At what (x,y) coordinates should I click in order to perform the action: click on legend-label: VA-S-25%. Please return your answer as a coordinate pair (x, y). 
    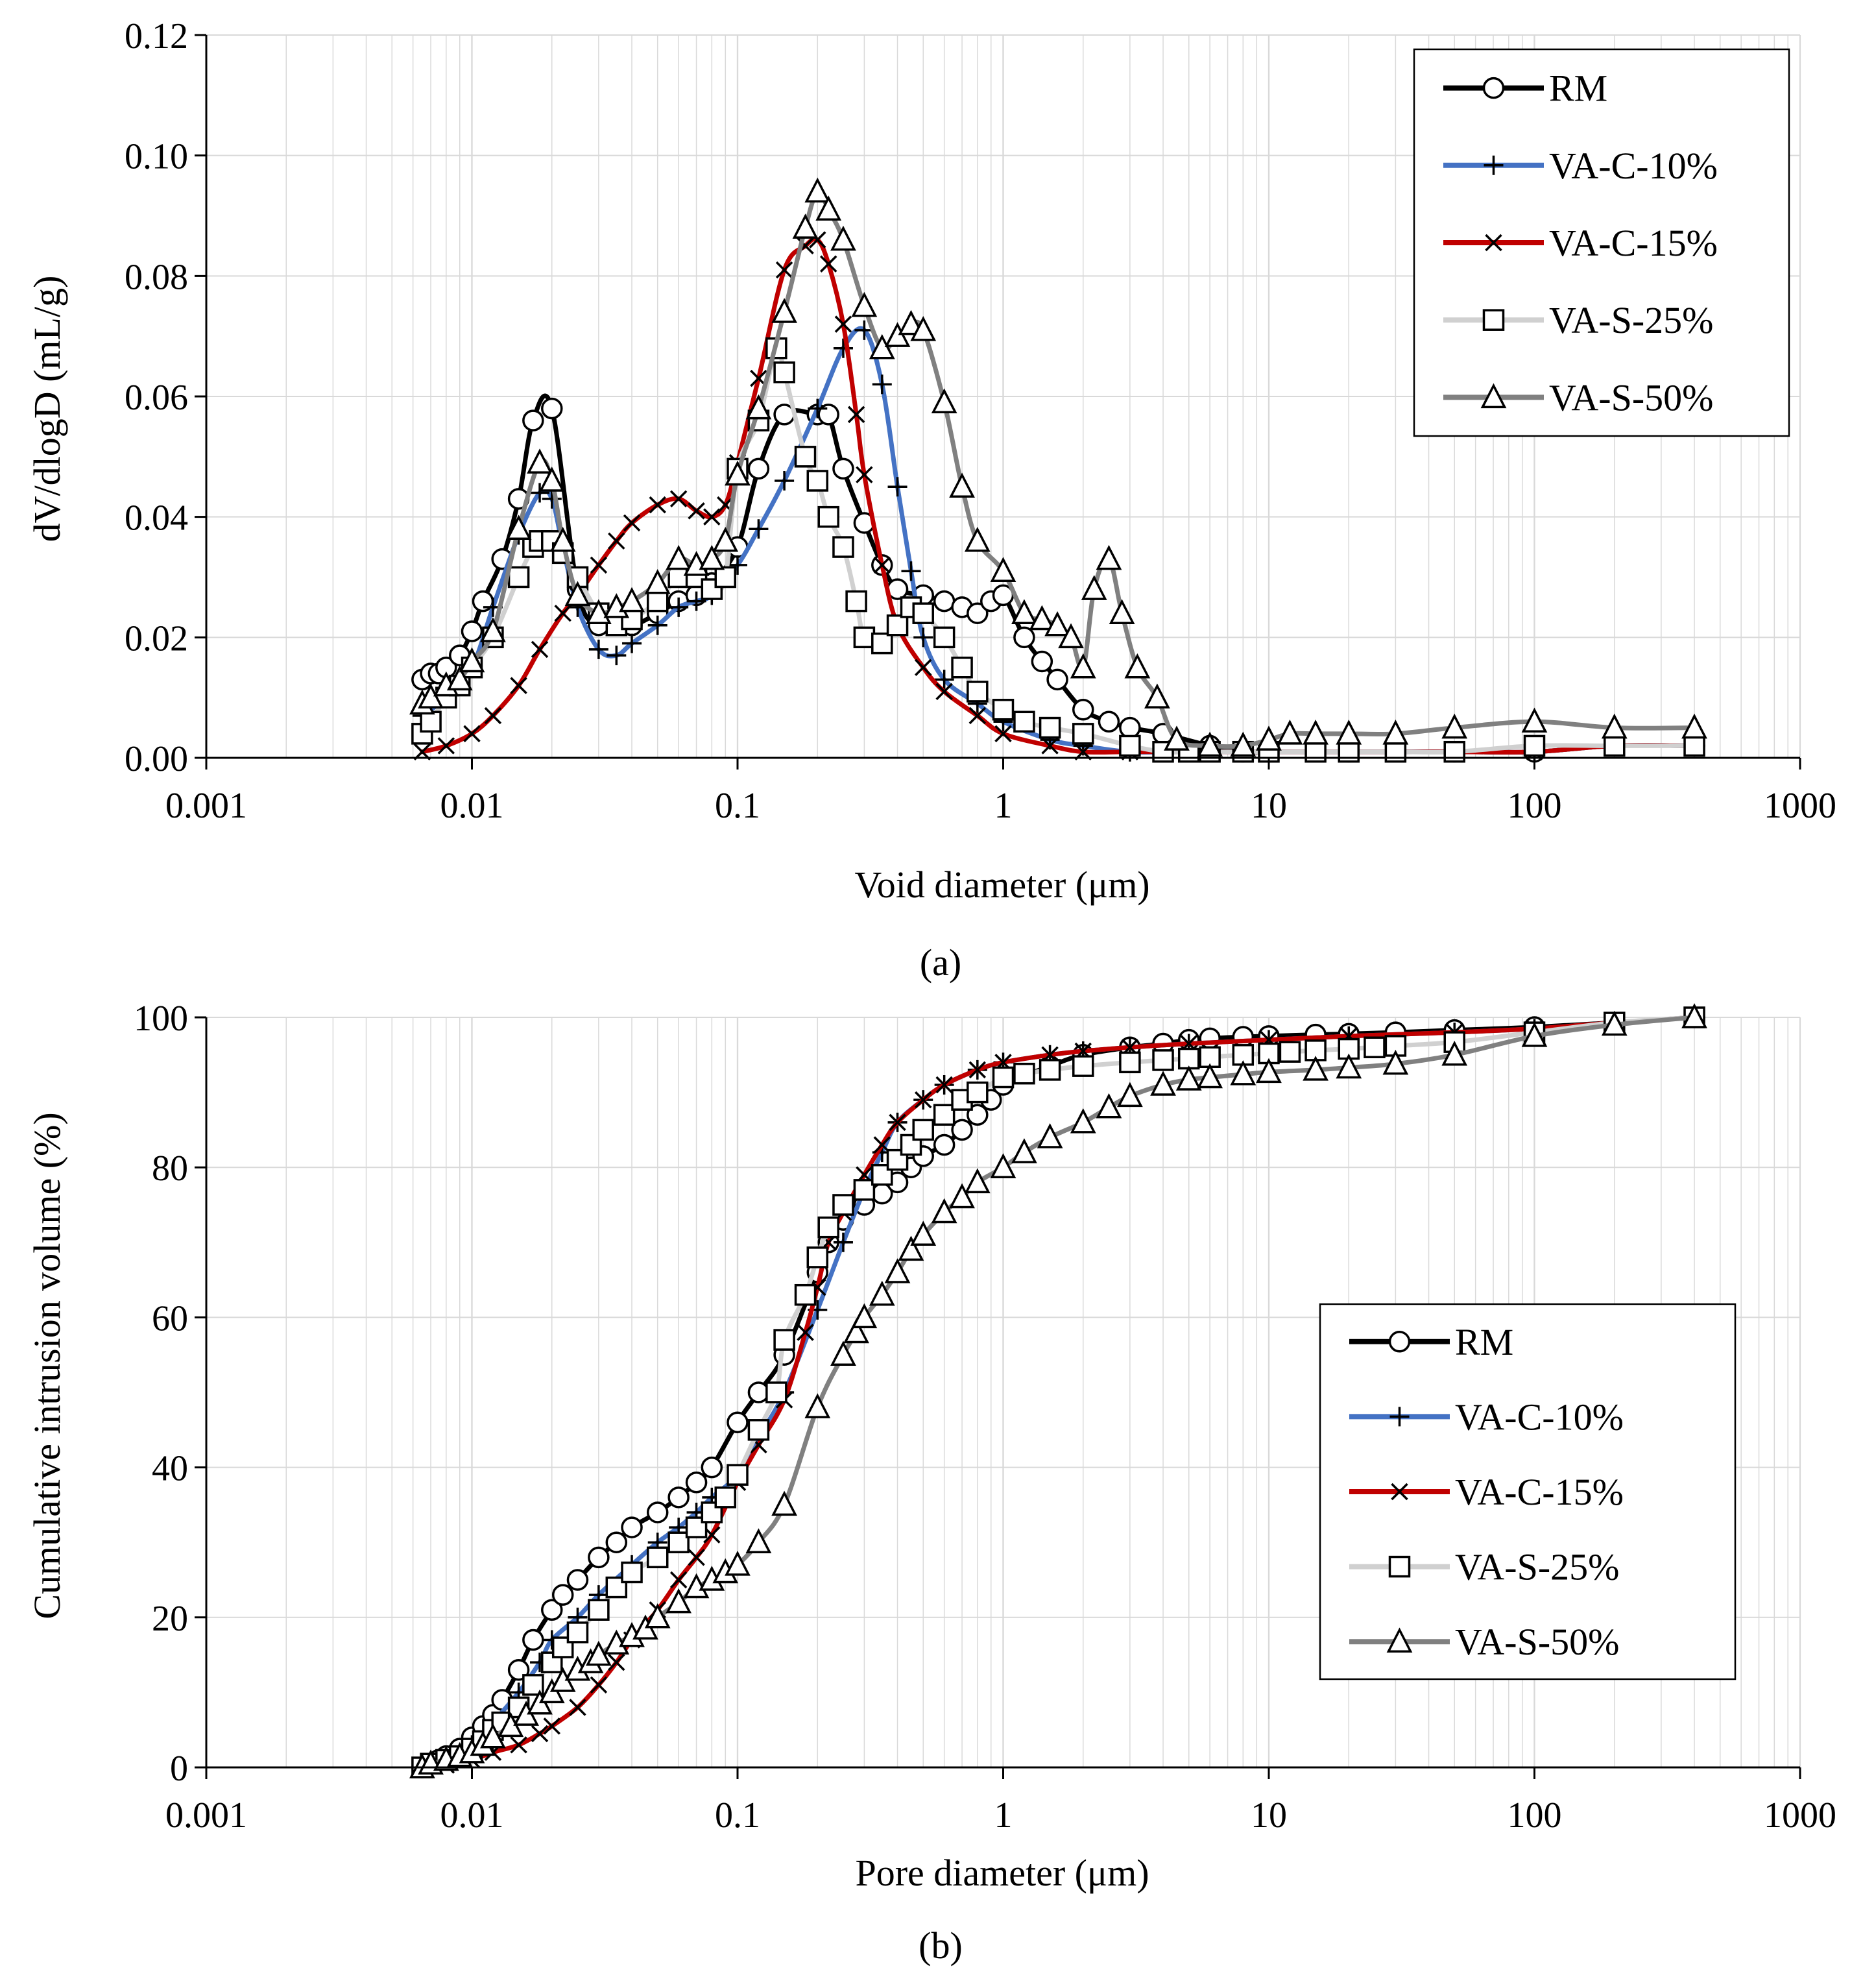
    Looking at the image, I should click on (1631, 320).